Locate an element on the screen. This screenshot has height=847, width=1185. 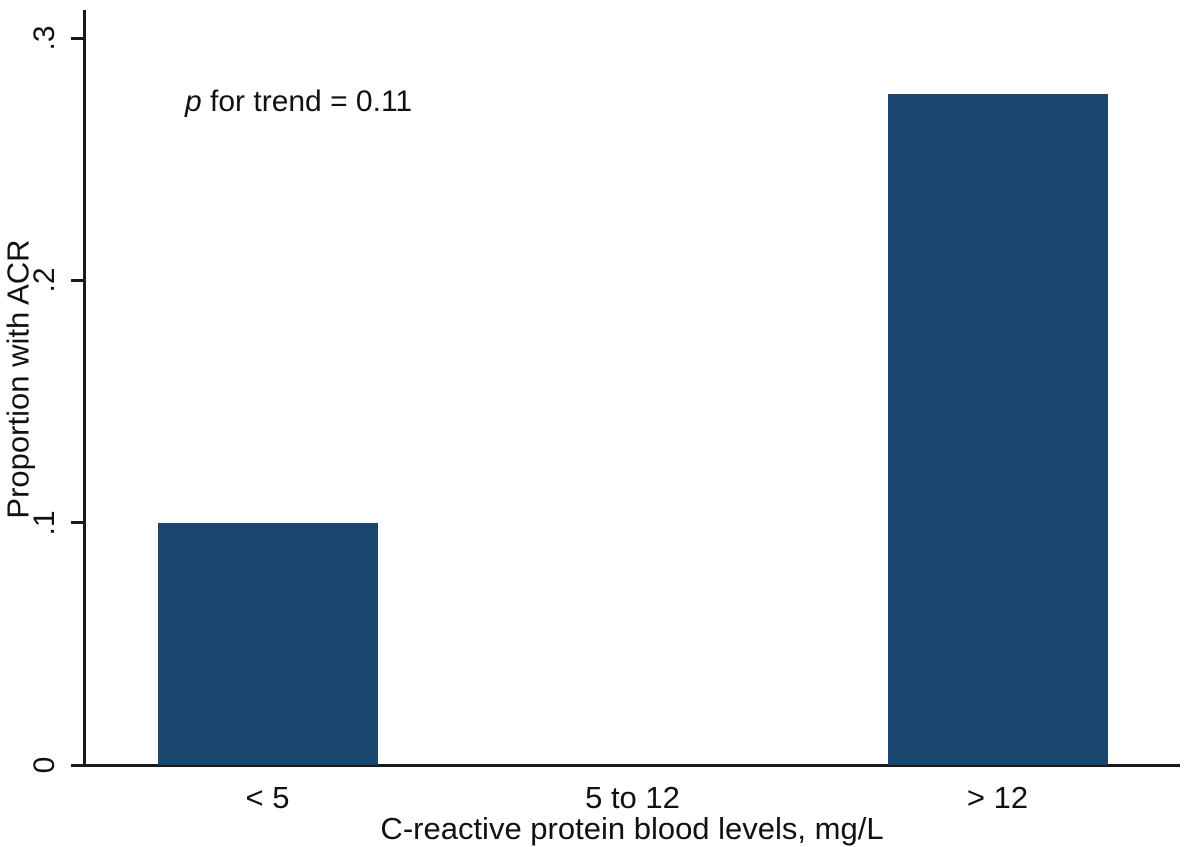
y-axis-line is located at coordinates (84, 388).